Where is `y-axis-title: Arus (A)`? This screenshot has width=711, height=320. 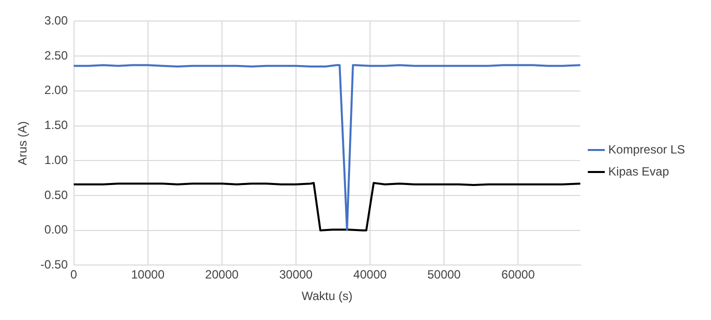
y-axis-title: Arus (A) is located at coordinates (23, 143).